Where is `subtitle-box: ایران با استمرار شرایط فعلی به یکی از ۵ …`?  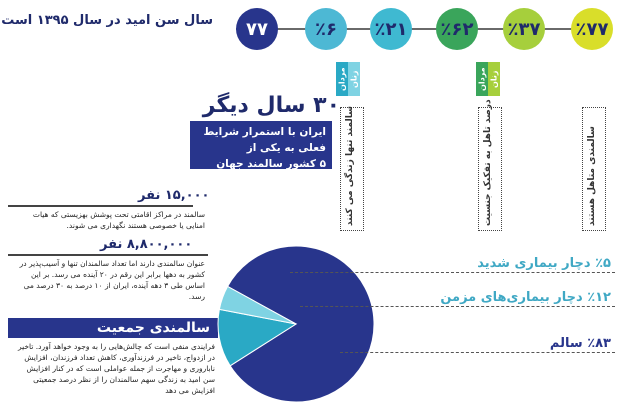 subtitle-box: ایران با استمرار شرایط فعلی به یکی از ۵ … is located at coordinates (261, 153).